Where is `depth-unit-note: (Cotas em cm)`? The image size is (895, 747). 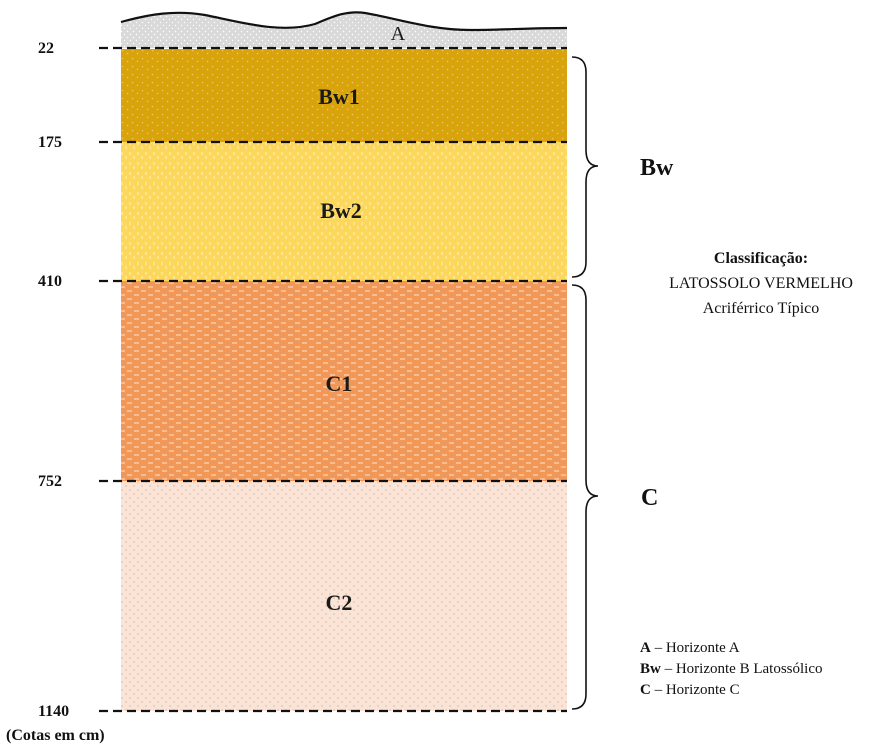 depth-unit-note: (Cotas em cm) is located at coordinates (55, 735).